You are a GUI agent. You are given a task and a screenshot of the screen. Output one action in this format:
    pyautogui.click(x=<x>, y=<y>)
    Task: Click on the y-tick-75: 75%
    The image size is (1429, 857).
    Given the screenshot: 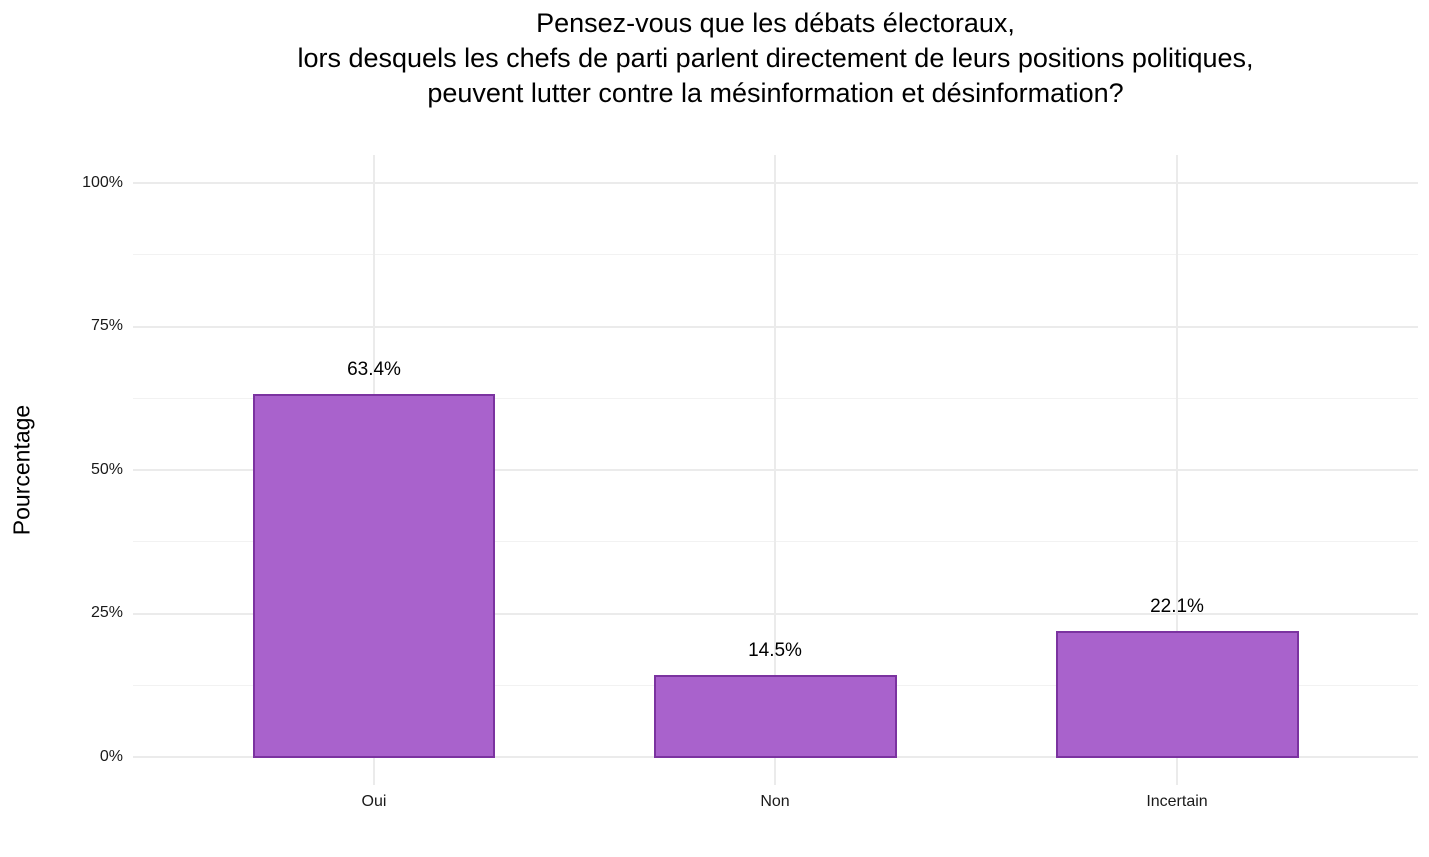 What is the action you would take?
    pyautogui.click(x=106, y=325)
    